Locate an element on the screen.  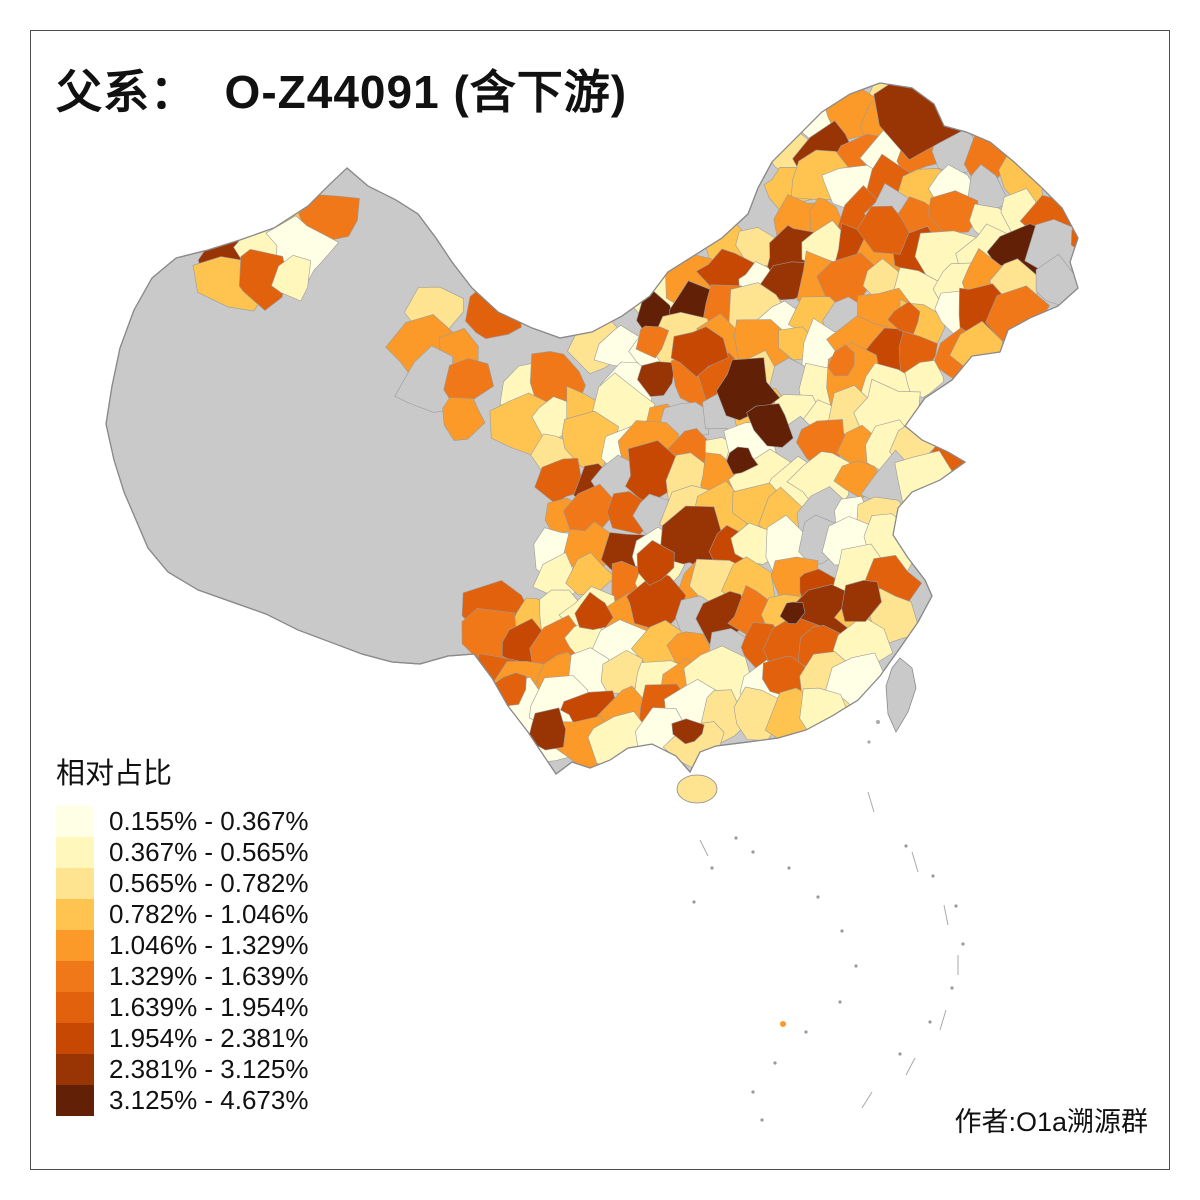
legend-item: 1.954% - 2.381% is located at coordinates (182, 1038).